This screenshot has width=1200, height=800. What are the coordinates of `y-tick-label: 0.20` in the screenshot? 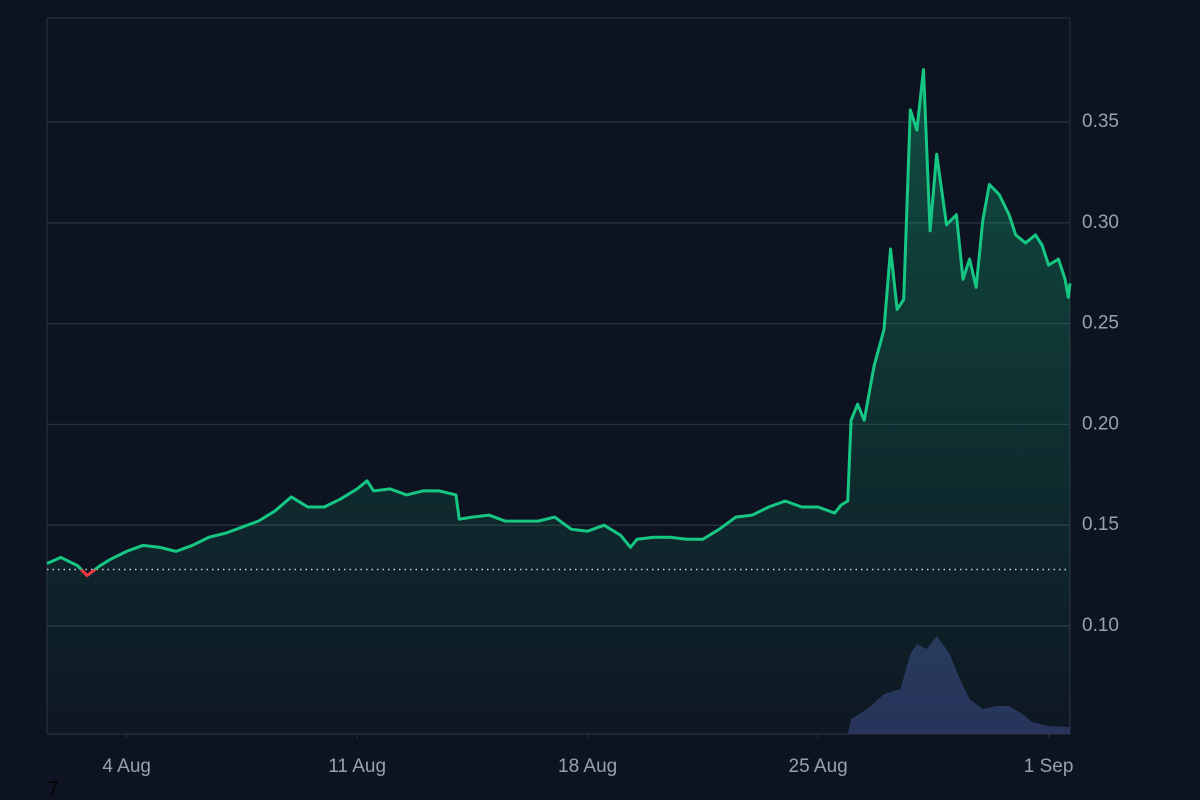 It's located at (1100, 423).